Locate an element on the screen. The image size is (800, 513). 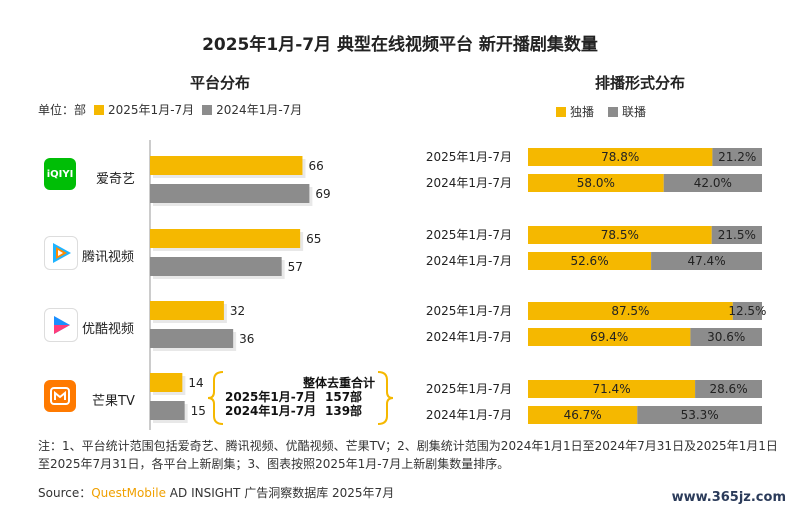
exclusive-percent-label: 69.4% is located at coordinates (609, 337).